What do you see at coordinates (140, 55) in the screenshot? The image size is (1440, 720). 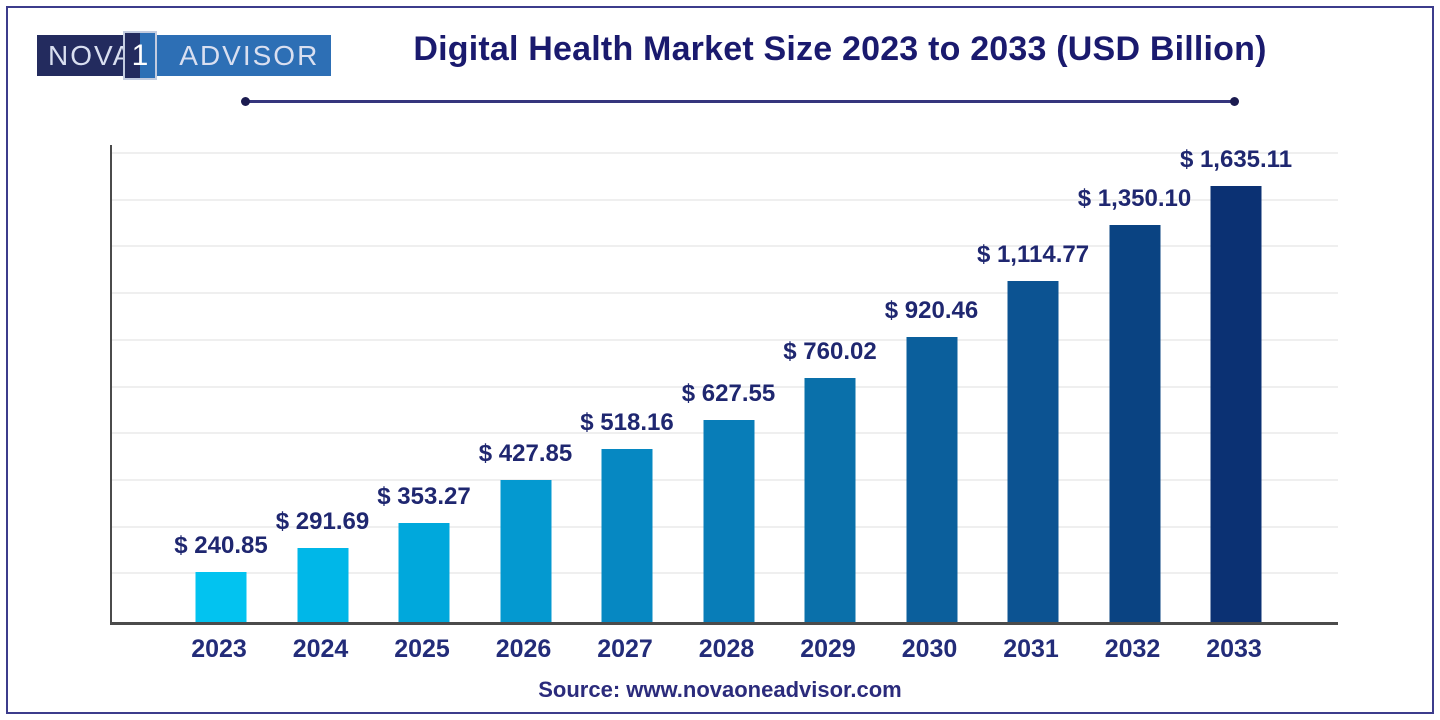 I see `logo-one-badge: 1` at bounding box center [140, 55].